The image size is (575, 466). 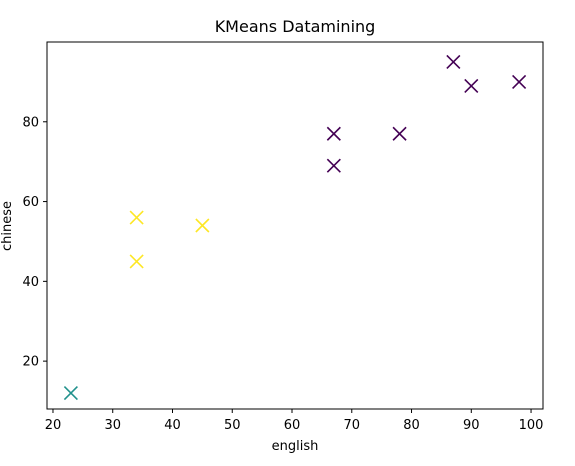 I want to click on y-tick-label: 80, so click(x=30, y=122).